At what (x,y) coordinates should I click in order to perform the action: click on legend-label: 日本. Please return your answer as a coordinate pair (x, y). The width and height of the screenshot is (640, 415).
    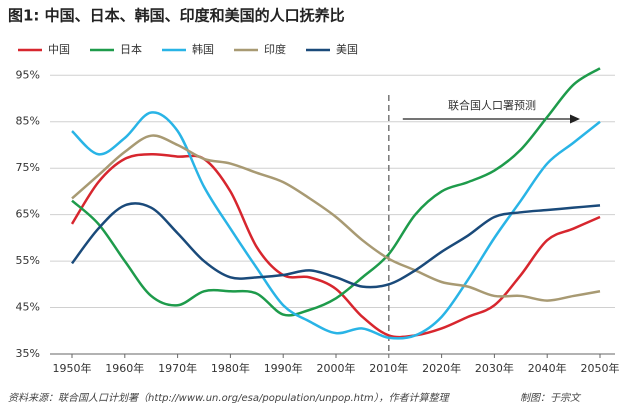
    Looking at the image, I should click on (131, 49).